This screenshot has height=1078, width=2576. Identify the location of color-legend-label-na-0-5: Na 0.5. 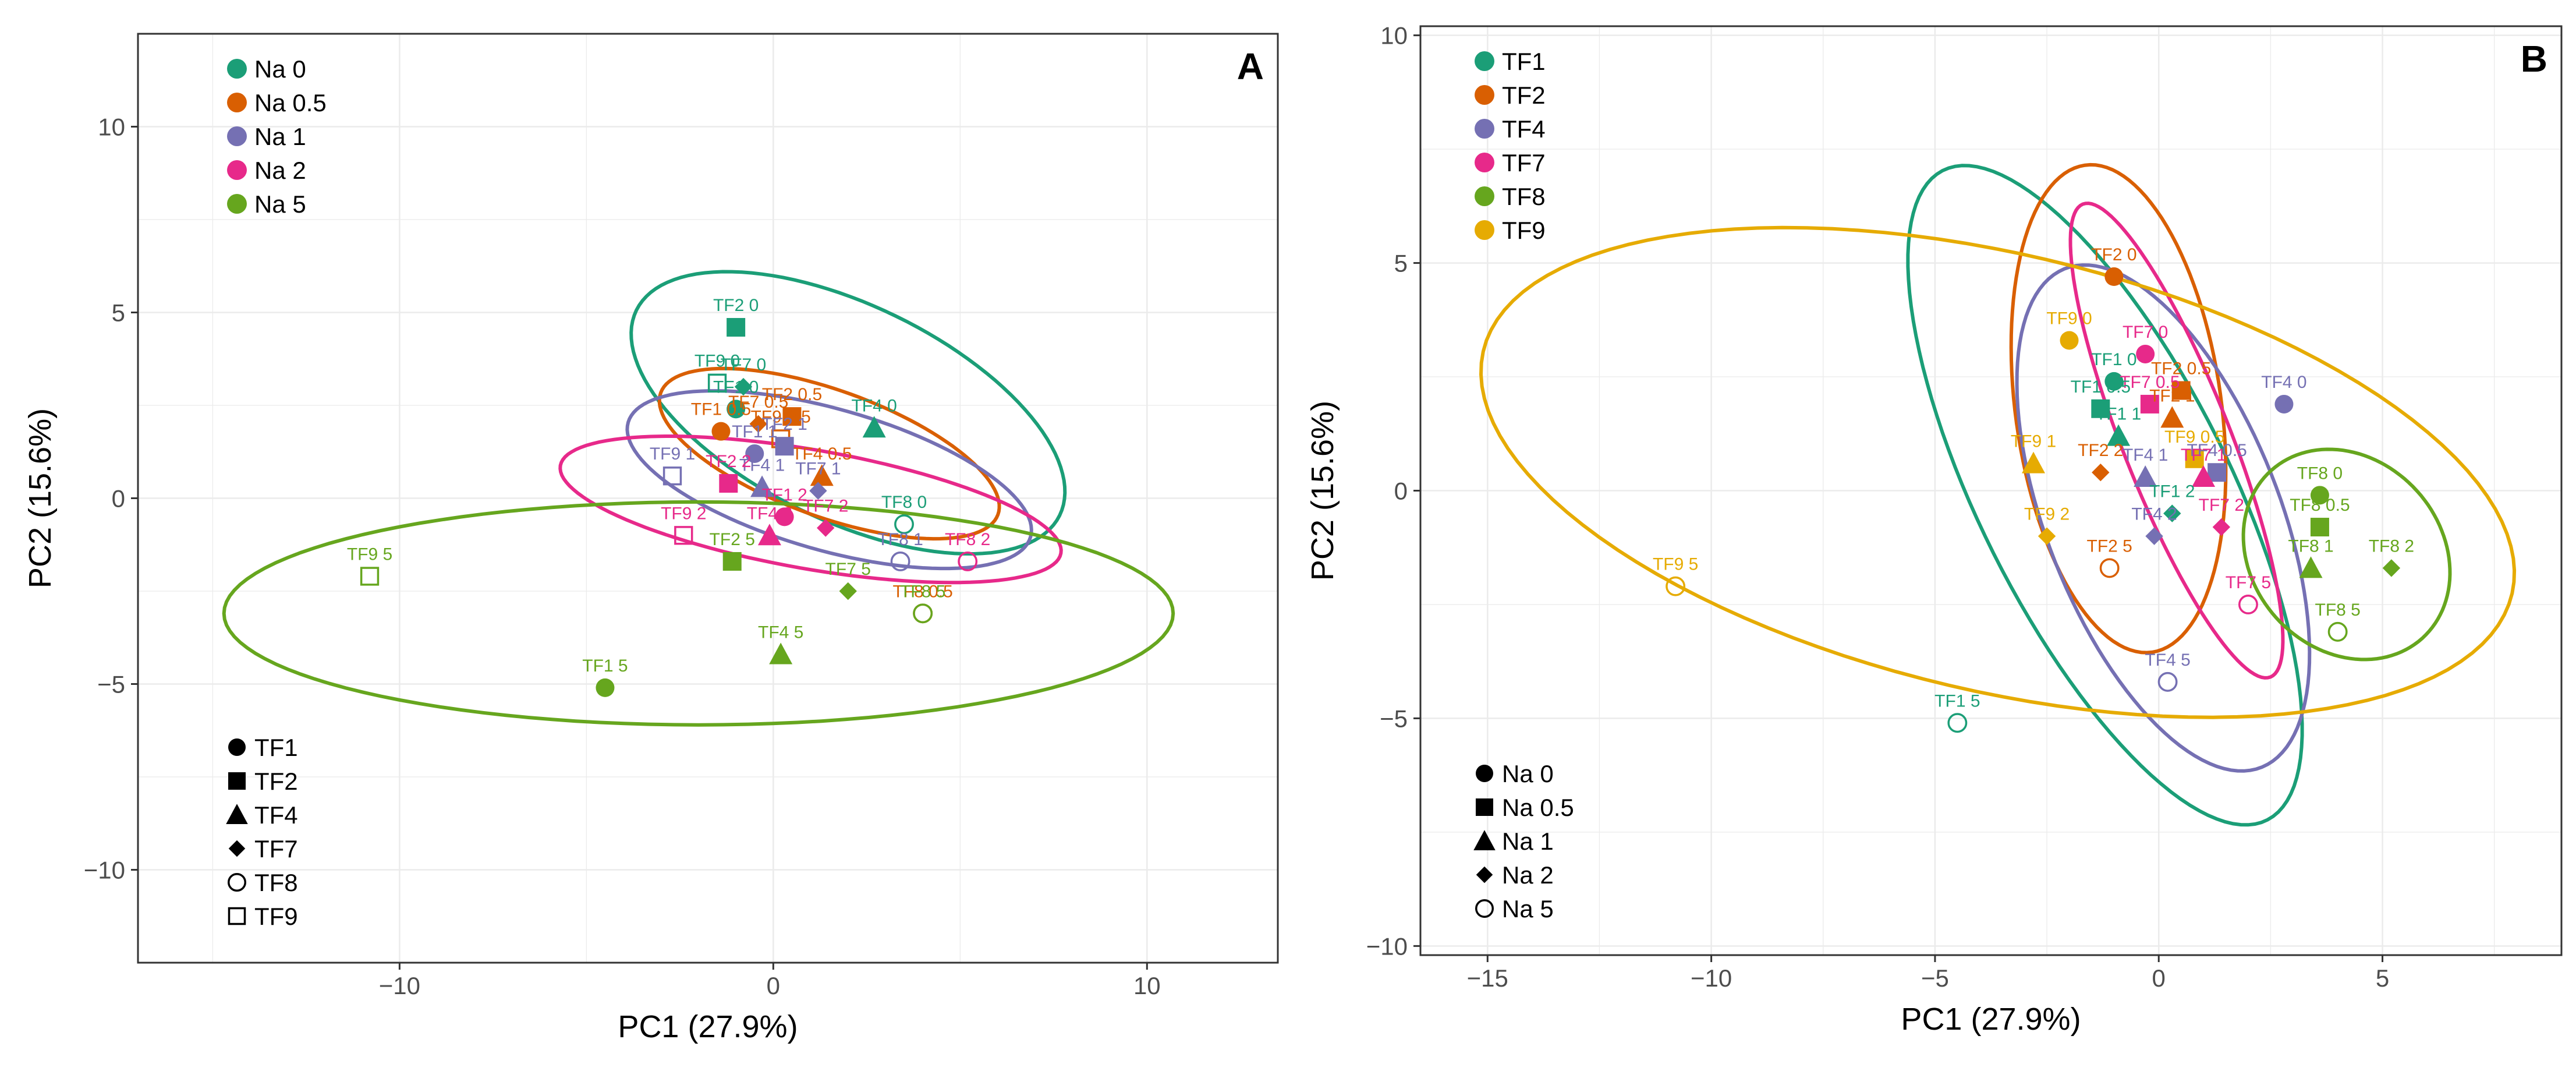
(290, 102).